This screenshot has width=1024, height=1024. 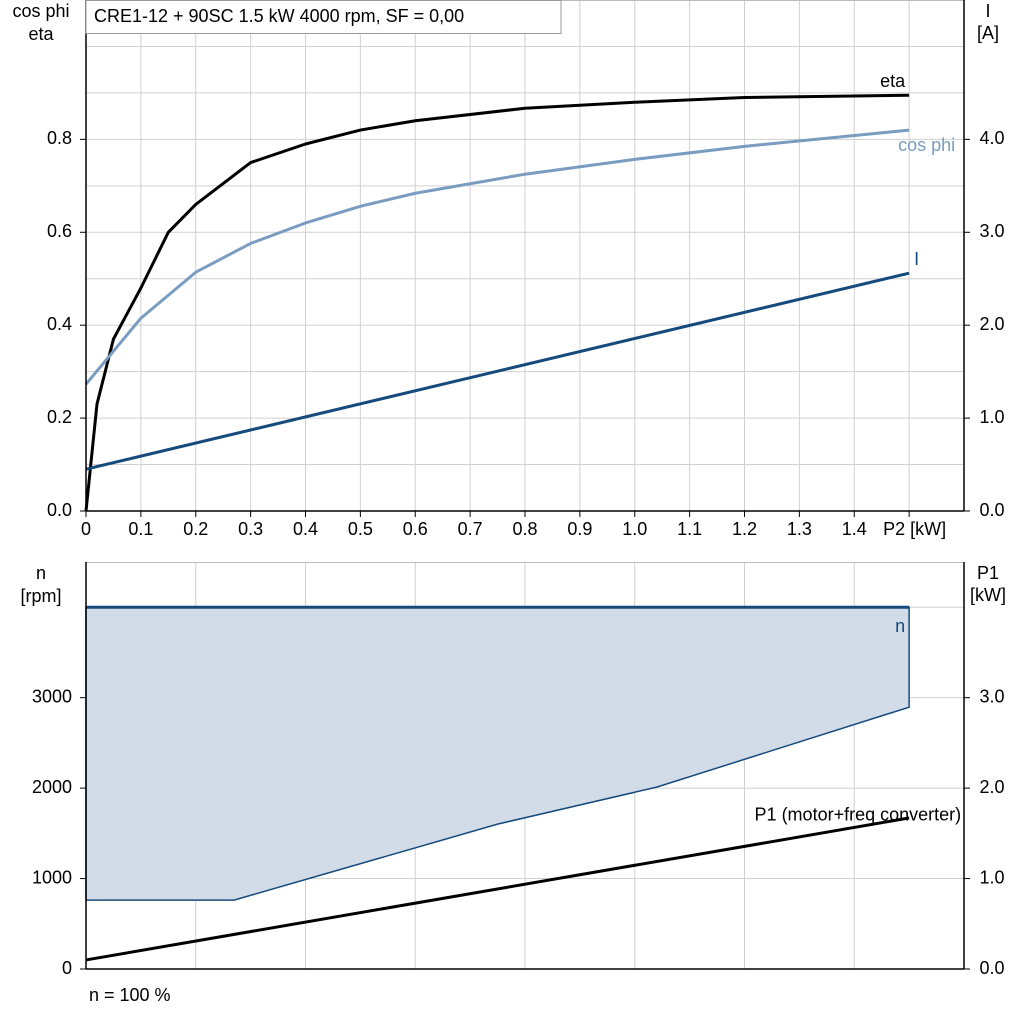 What do you see at coordinates (41, 34) in the screenshot?
I see `y-axis-label: eta` at bounding box center [41, 34].